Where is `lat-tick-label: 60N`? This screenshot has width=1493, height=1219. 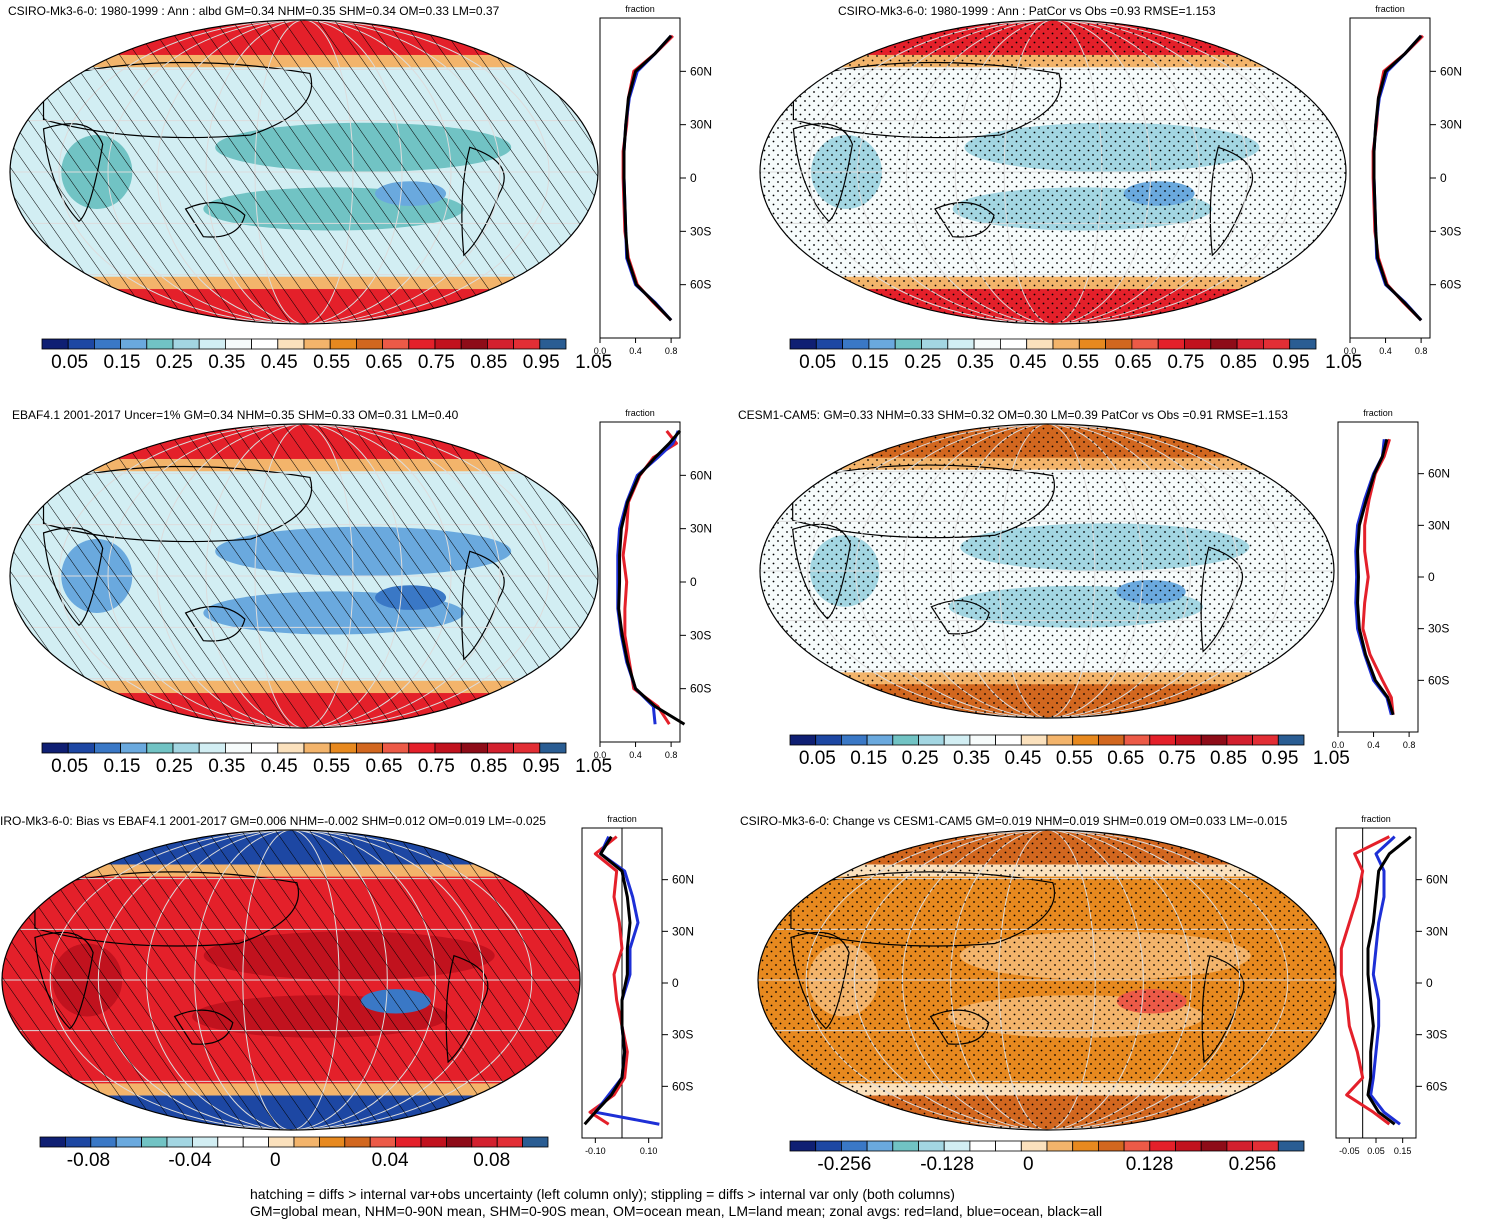
lat-tick-label: 60N is located at coordinates (1437, 880).